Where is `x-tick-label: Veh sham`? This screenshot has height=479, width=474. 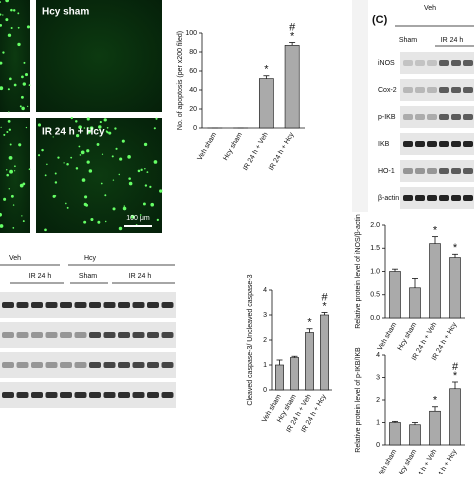 x-tick-label: Veh sham is located at coordinates (388, 461).